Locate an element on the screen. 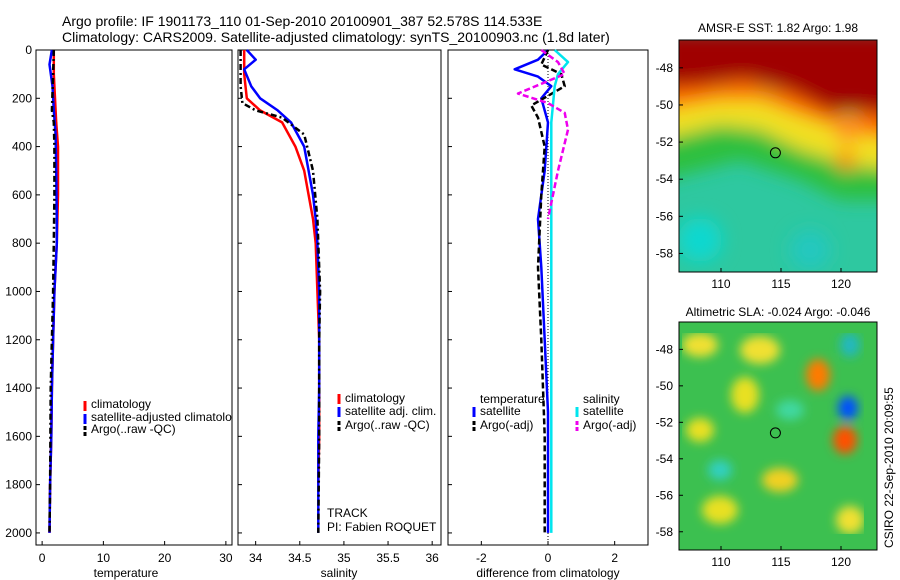 This screenshot has height=580, width=900. y-tick-label: 1400 is located at coordinates (18, 388).